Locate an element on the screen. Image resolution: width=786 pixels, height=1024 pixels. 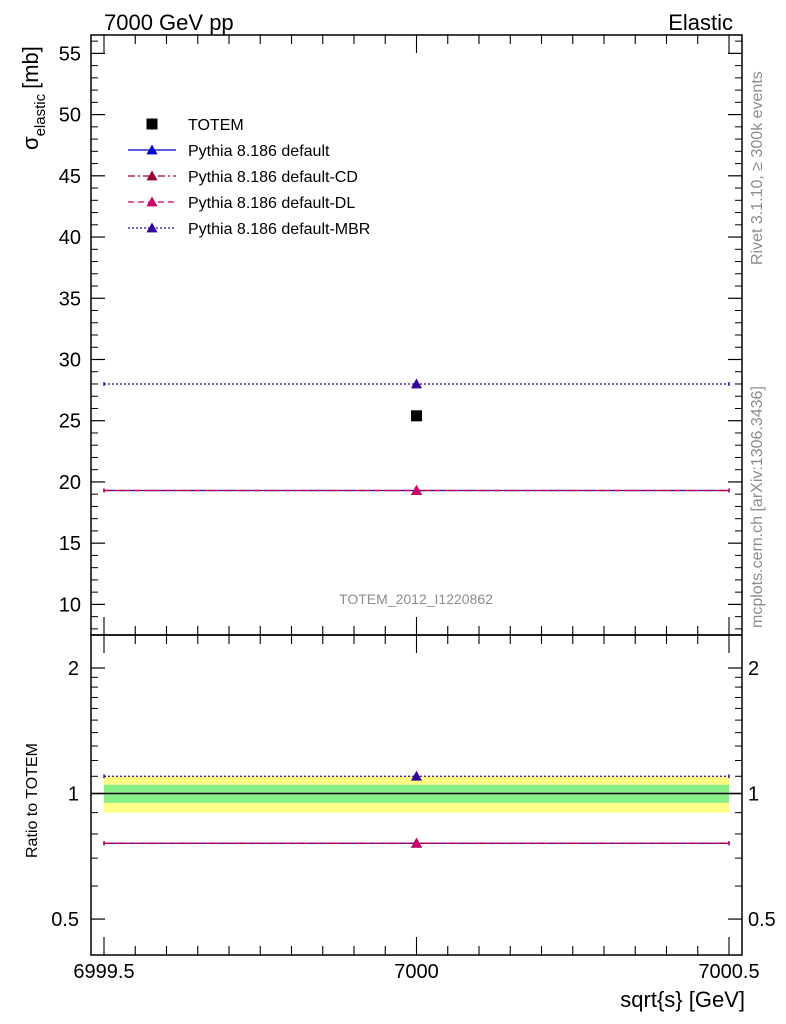
main-ytick-label-8: 50 is located at coordinates (70, 116).